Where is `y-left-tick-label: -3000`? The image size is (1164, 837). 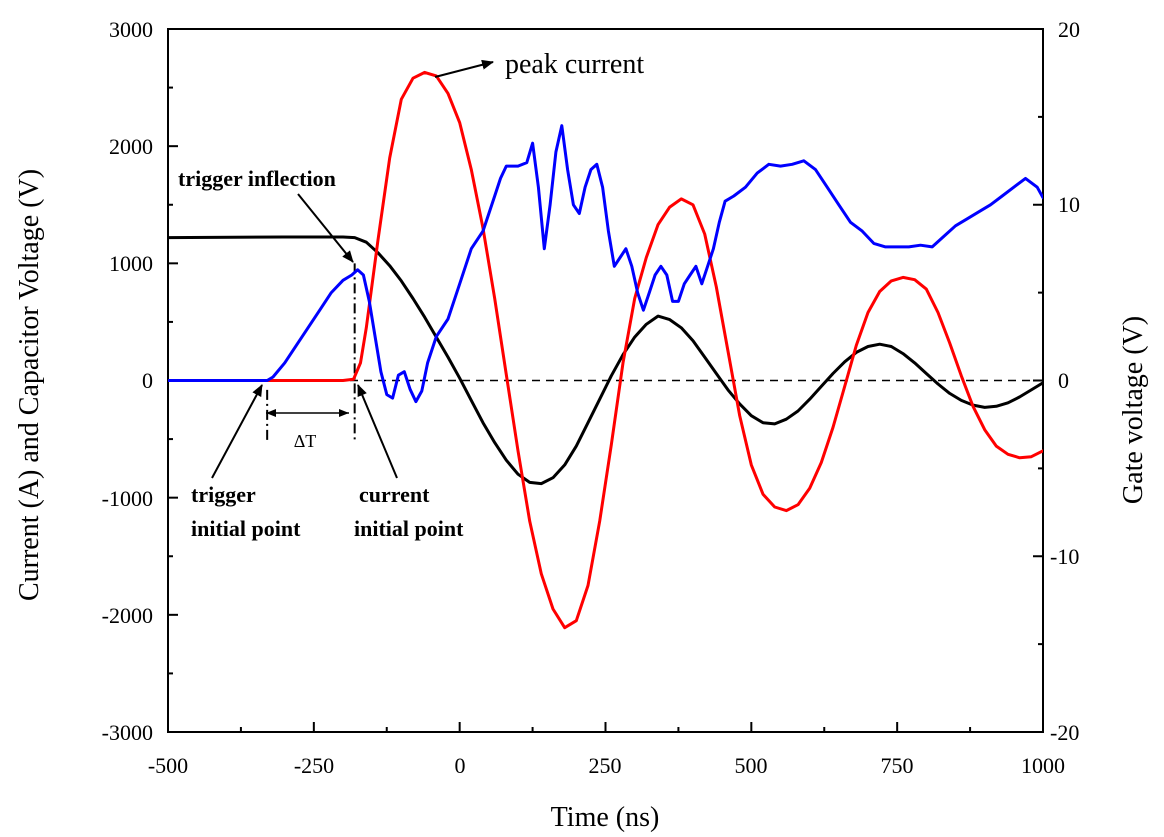
y-left-tick-label: -3000 is located at coordinates (127, 732).